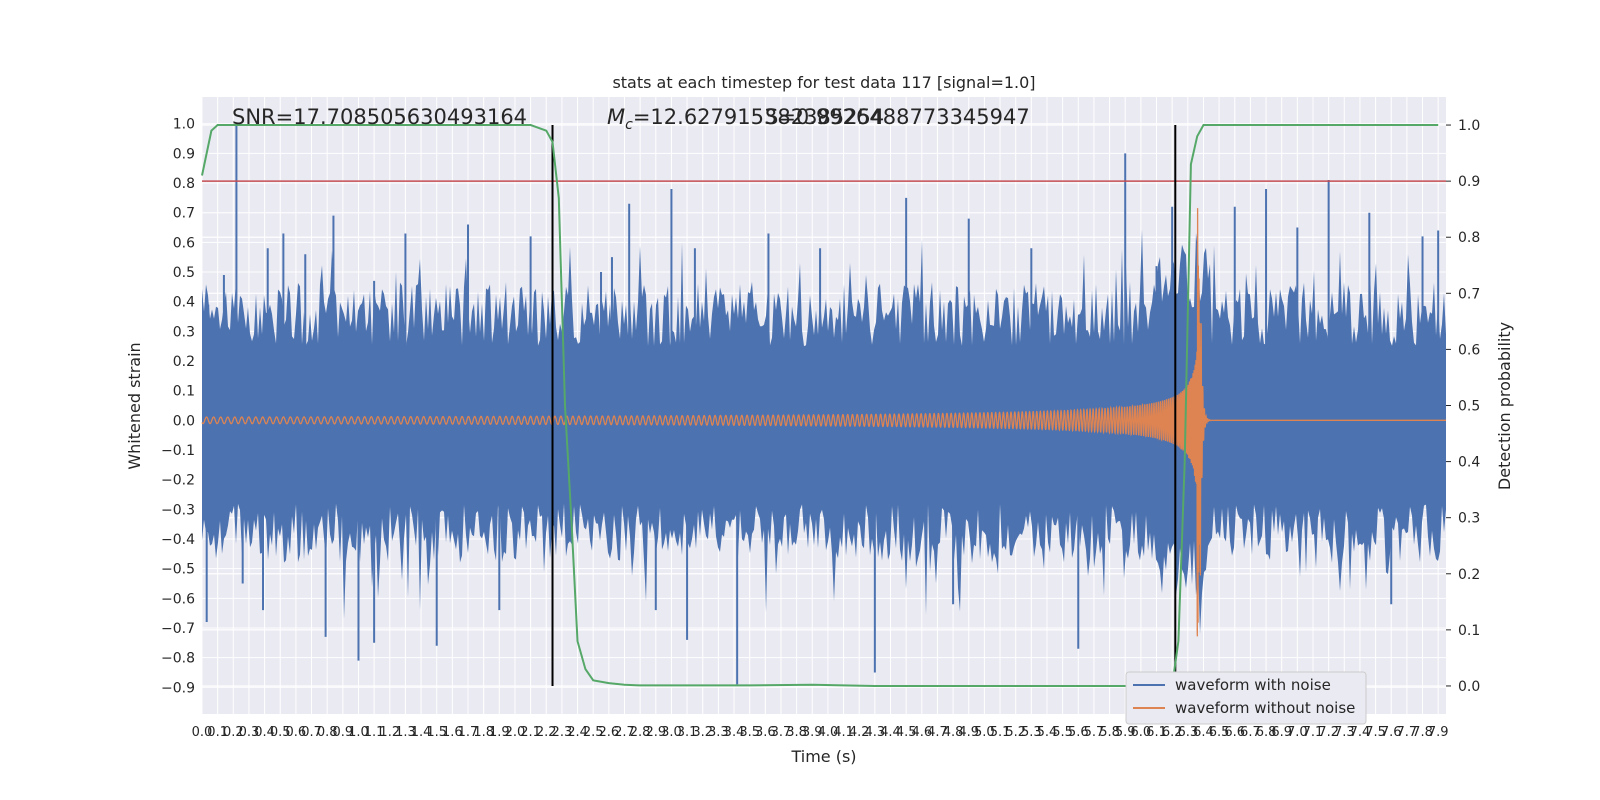  I want to click on y-tick-label: −0.8, so click(178, 659).